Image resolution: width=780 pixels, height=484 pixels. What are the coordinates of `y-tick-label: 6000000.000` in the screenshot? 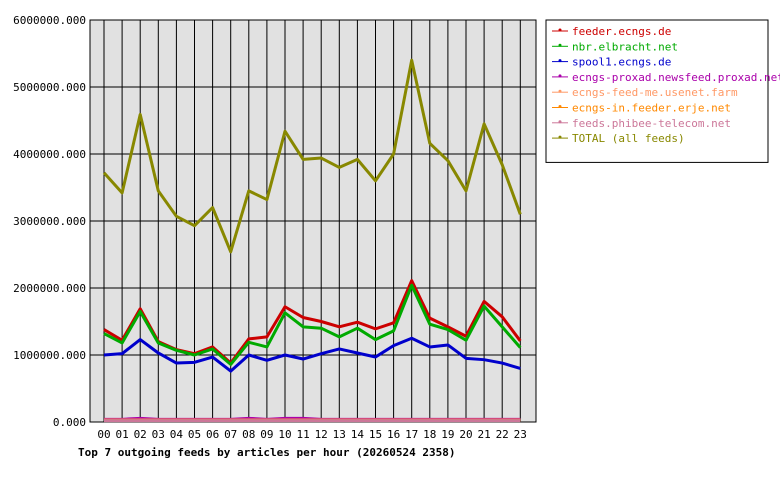 It's located at (49, 20).